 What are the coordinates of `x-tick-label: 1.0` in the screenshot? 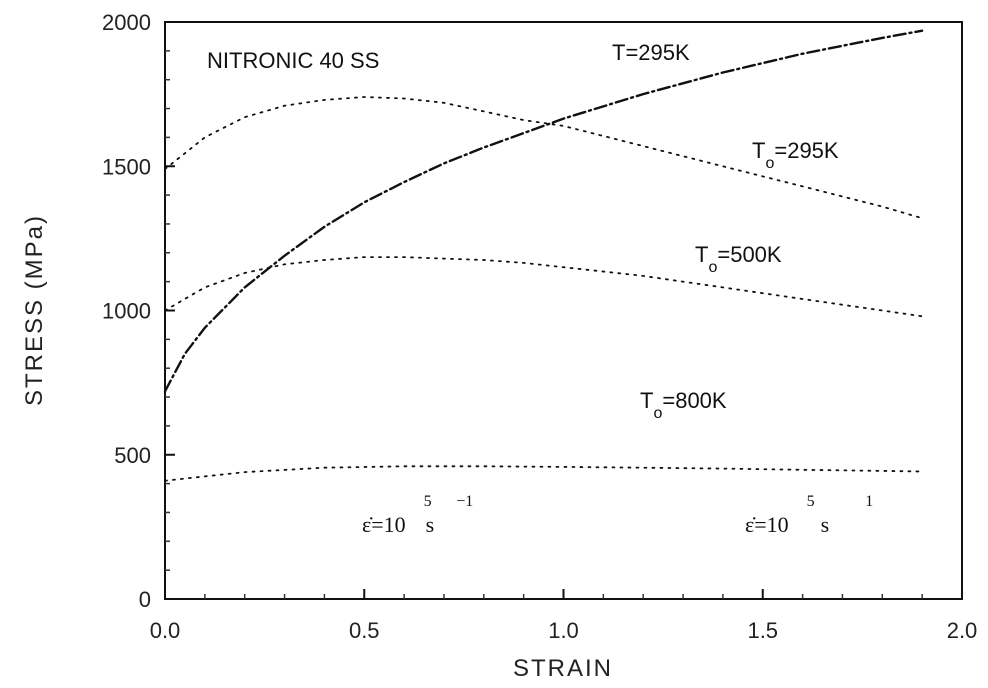 It's located at (563, 630).